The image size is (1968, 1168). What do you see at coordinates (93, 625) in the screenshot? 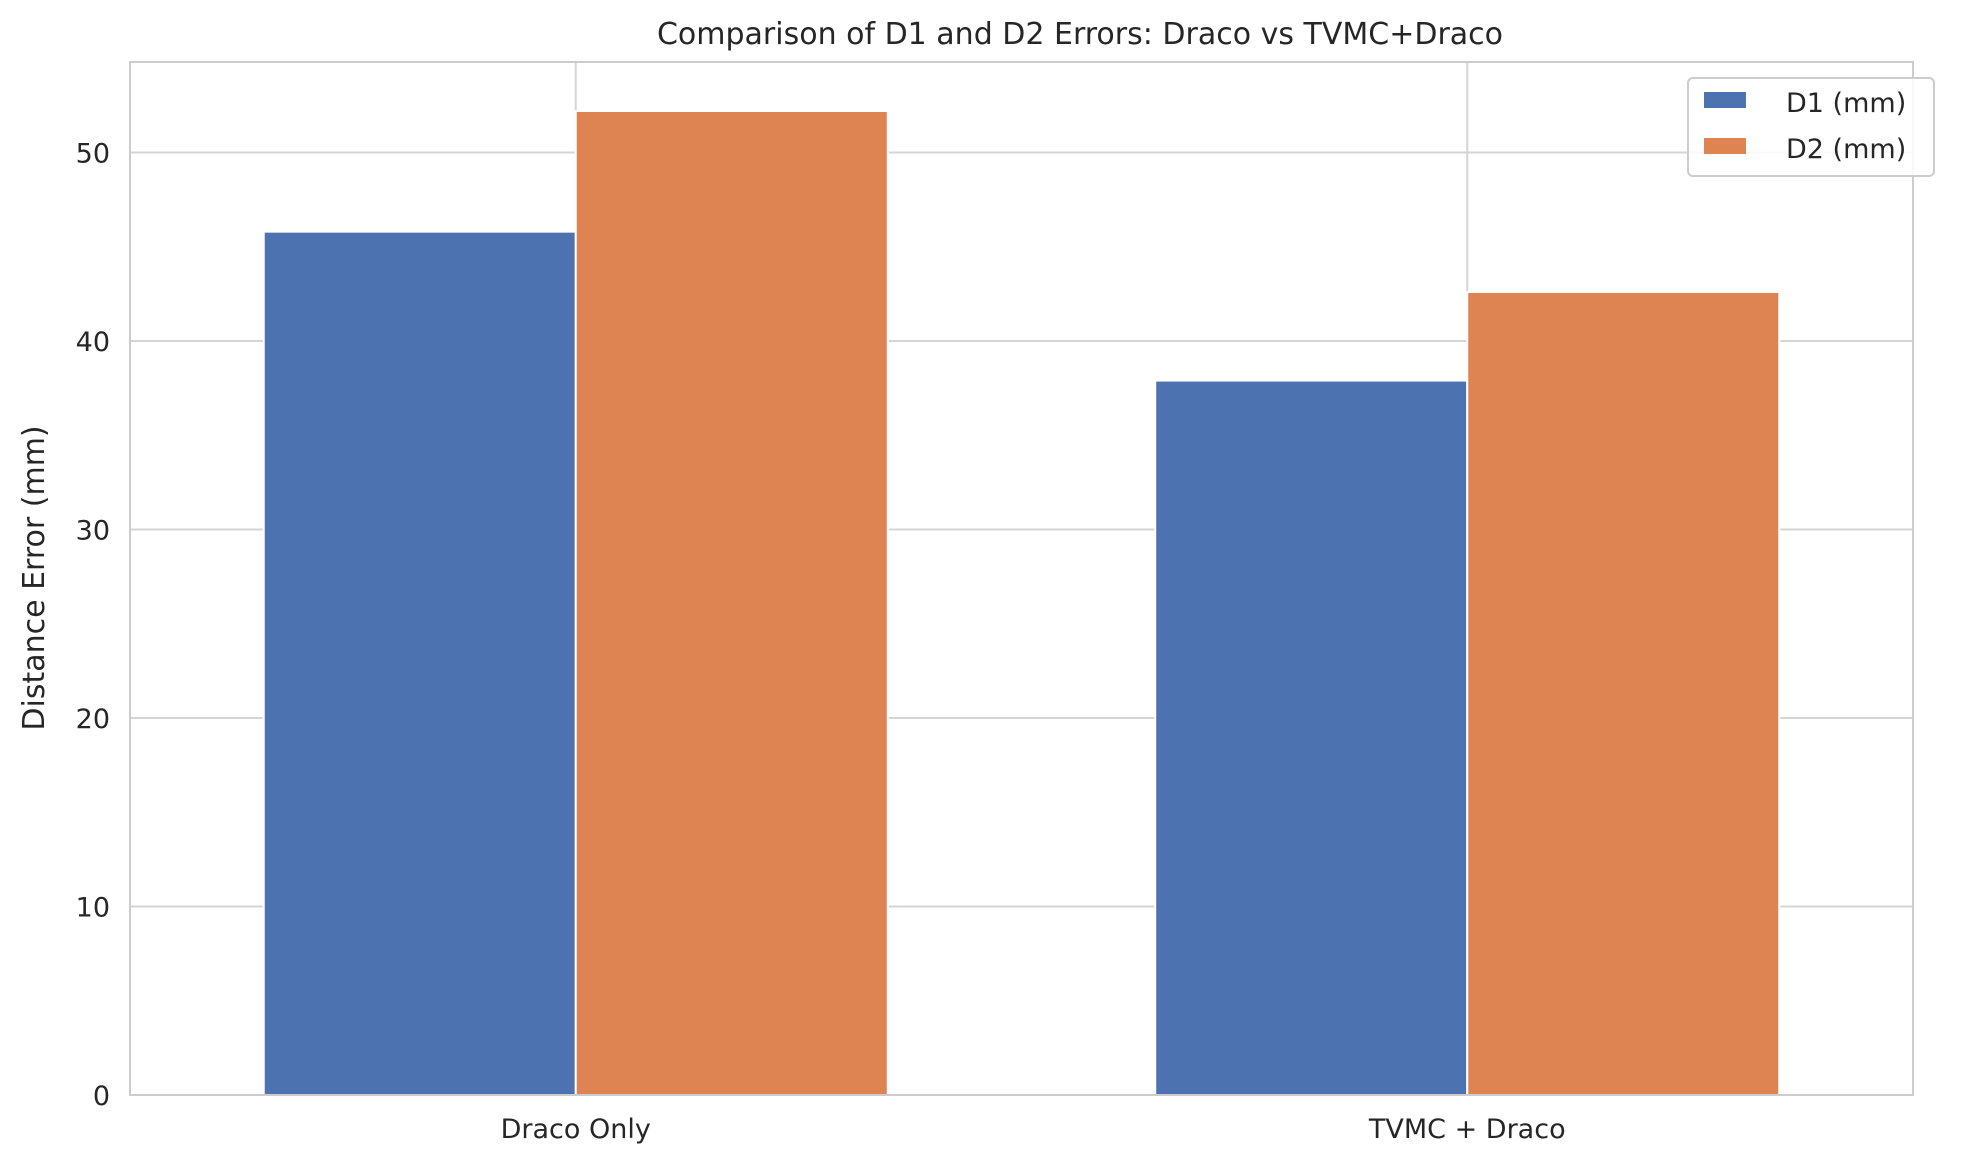
I see `y-tick-labels: 0 10 20 30 40 50` at bounding box center [93, 625].